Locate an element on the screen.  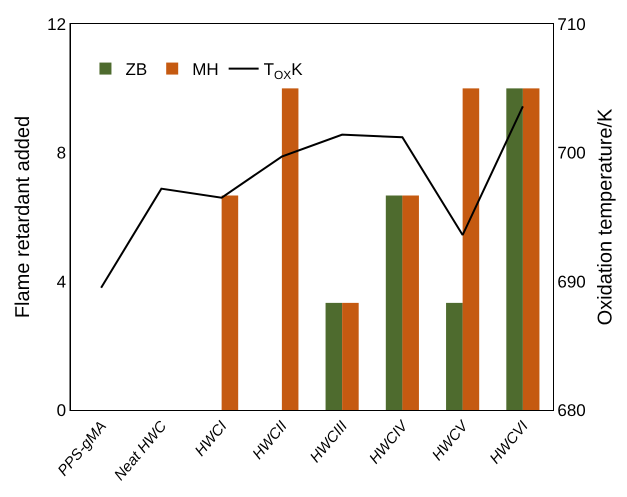
y2-tick-label: 700 is located at coordinates (571, 153).